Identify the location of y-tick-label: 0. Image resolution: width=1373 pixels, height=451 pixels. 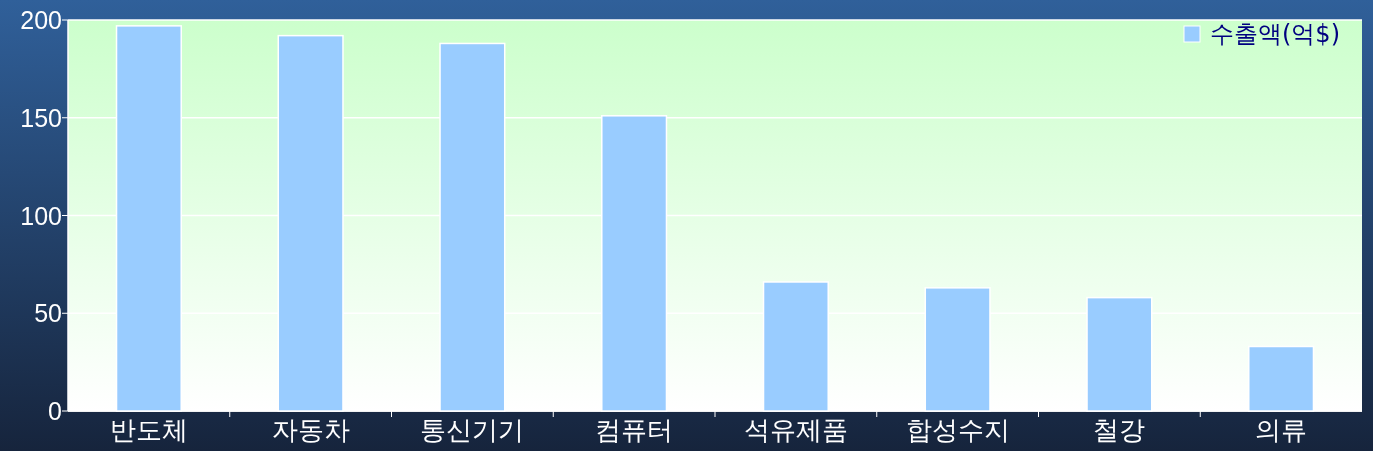
(55, 411).